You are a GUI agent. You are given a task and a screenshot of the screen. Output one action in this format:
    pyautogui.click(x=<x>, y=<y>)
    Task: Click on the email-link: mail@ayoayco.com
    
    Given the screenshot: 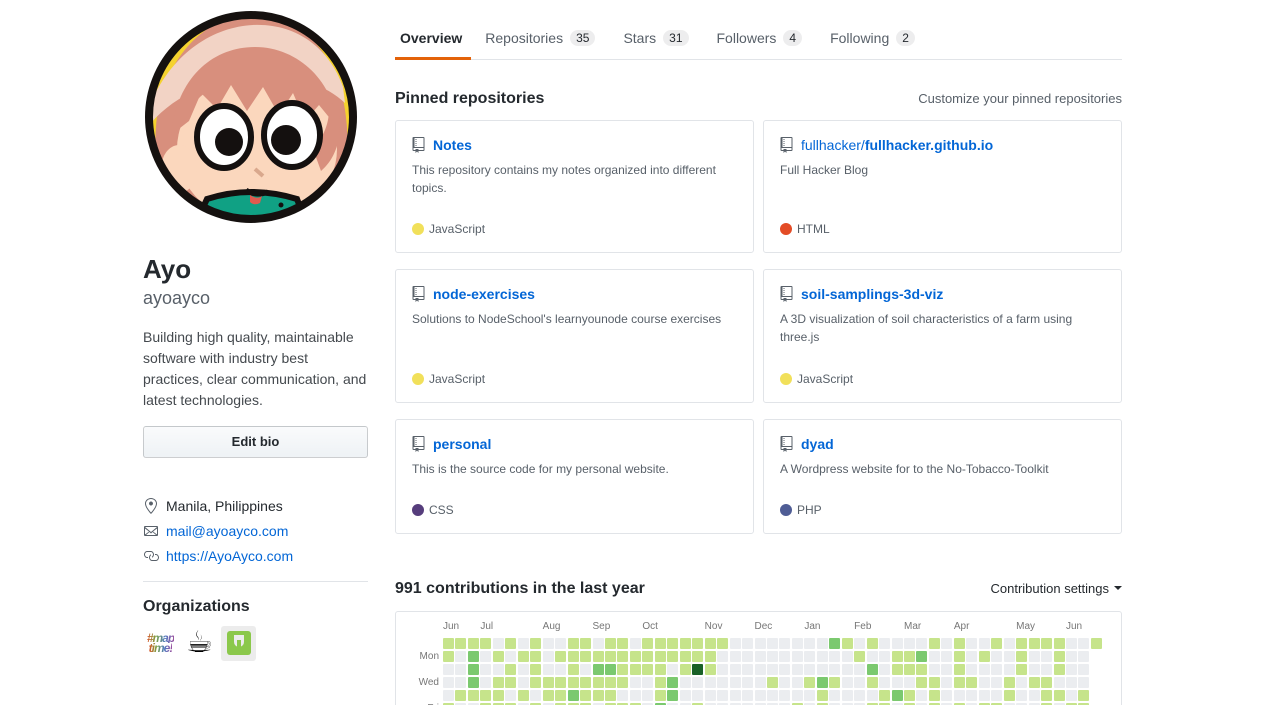 What is the action you would take?
    pyautogui.click(x=227, y=530)
    